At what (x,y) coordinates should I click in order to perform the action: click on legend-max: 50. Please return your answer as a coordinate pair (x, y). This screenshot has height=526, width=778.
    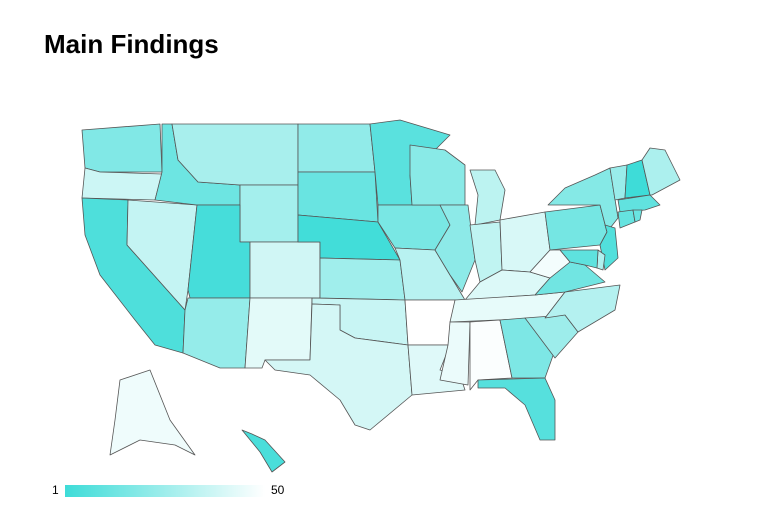
    Looking at the image, I should click on (278, 490).